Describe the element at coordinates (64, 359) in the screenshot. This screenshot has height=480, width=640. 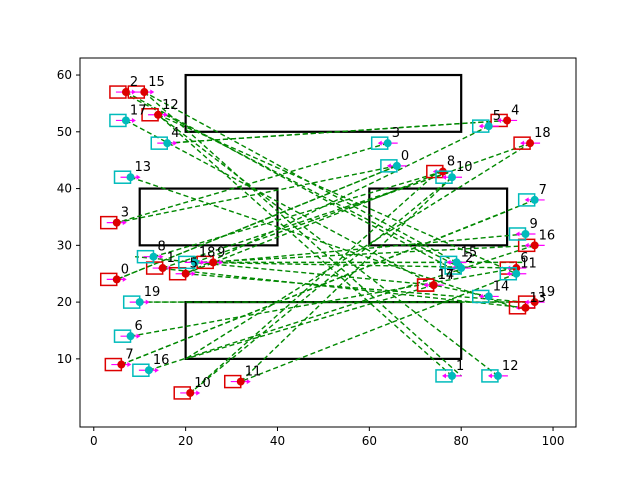
I see `y-tick-label: 10` at that location.